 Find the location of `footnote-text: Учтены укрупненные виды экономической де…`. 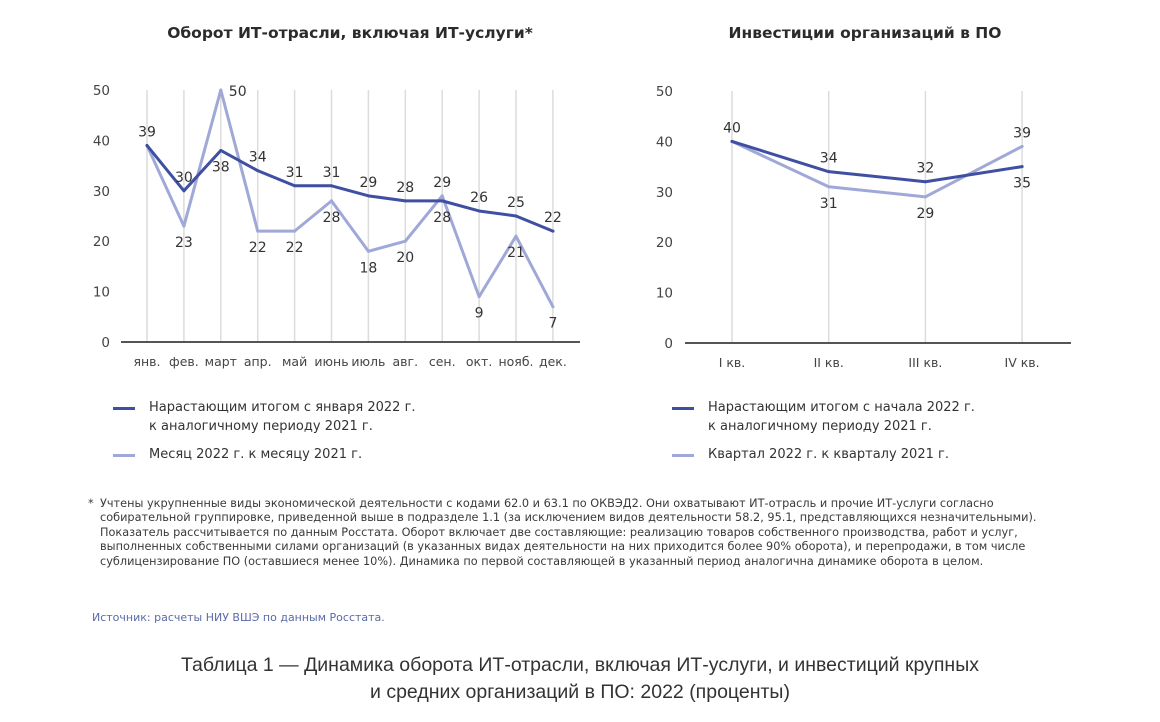

footnote-text: Учтены укрупненные виды экономической де… is located at coordinates (568, 532).